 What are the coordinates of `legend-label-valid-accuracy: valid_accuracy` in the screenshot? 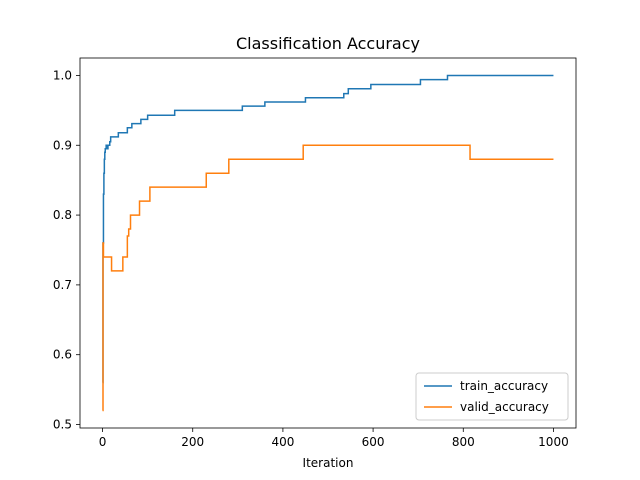 It's located at (504, 407).